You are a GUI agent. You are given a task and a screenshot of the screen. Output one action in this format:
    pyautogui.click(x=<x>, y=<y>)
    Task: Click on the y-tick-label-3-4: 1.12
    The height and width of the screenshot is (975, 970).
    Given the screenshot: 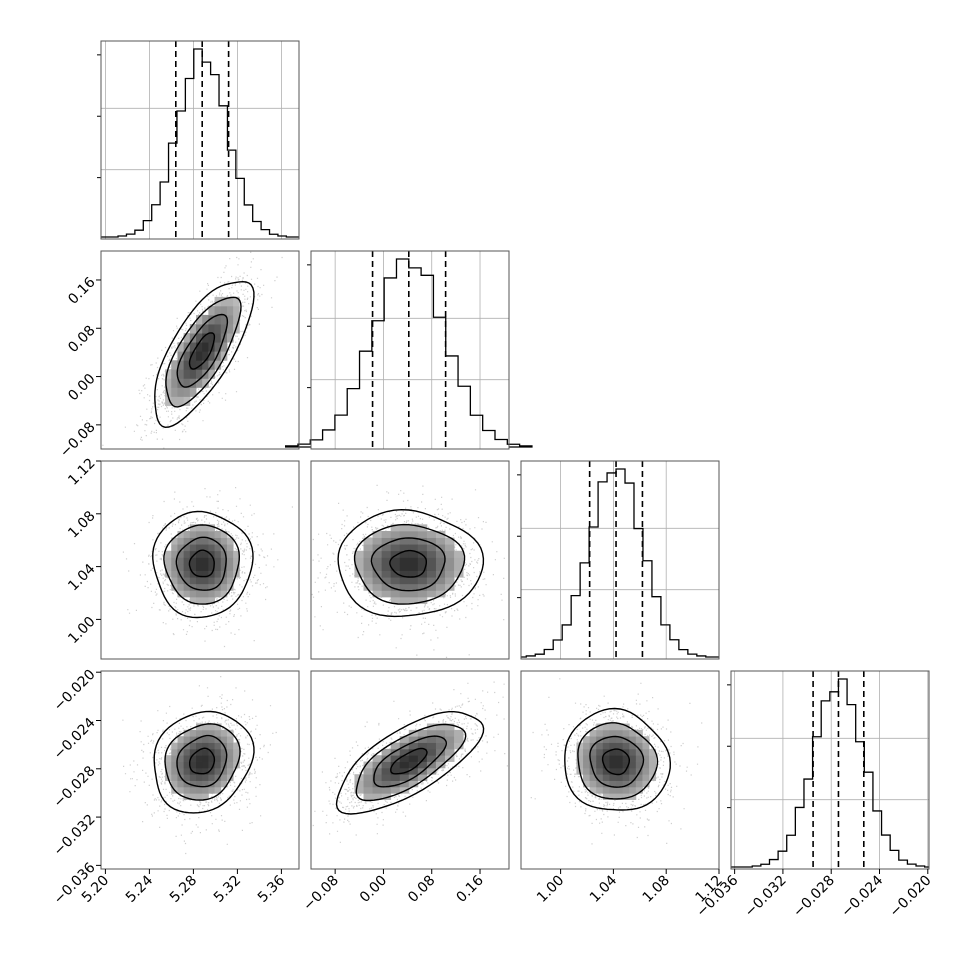 What is the action you would take?
    pyautogui.click(x=81, y=471)
    